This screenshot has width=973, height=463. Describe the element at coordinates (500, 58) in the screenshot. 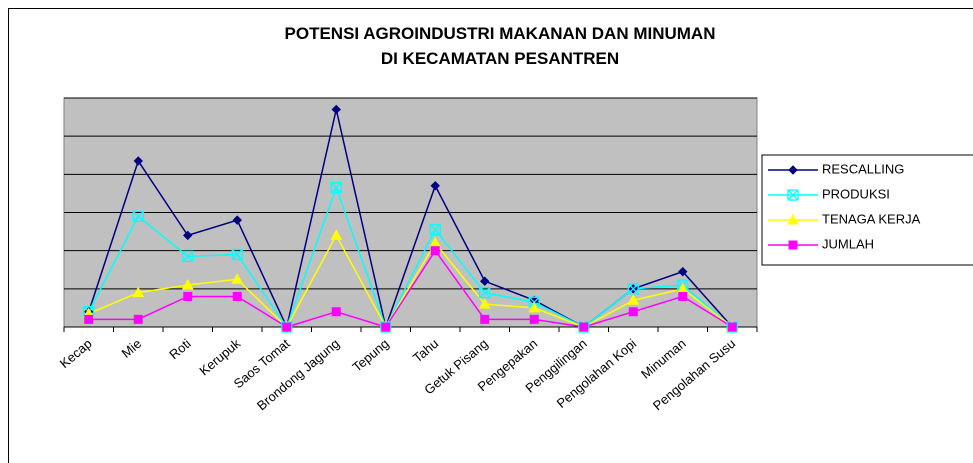

I see `chart-title: DI KECAMATAN PESANTREN` at that location.